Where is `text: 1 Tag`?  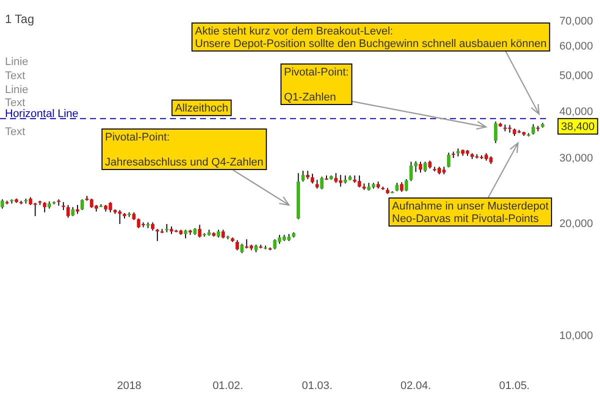 text: 1 Tag is located at coordinates (19, 19).